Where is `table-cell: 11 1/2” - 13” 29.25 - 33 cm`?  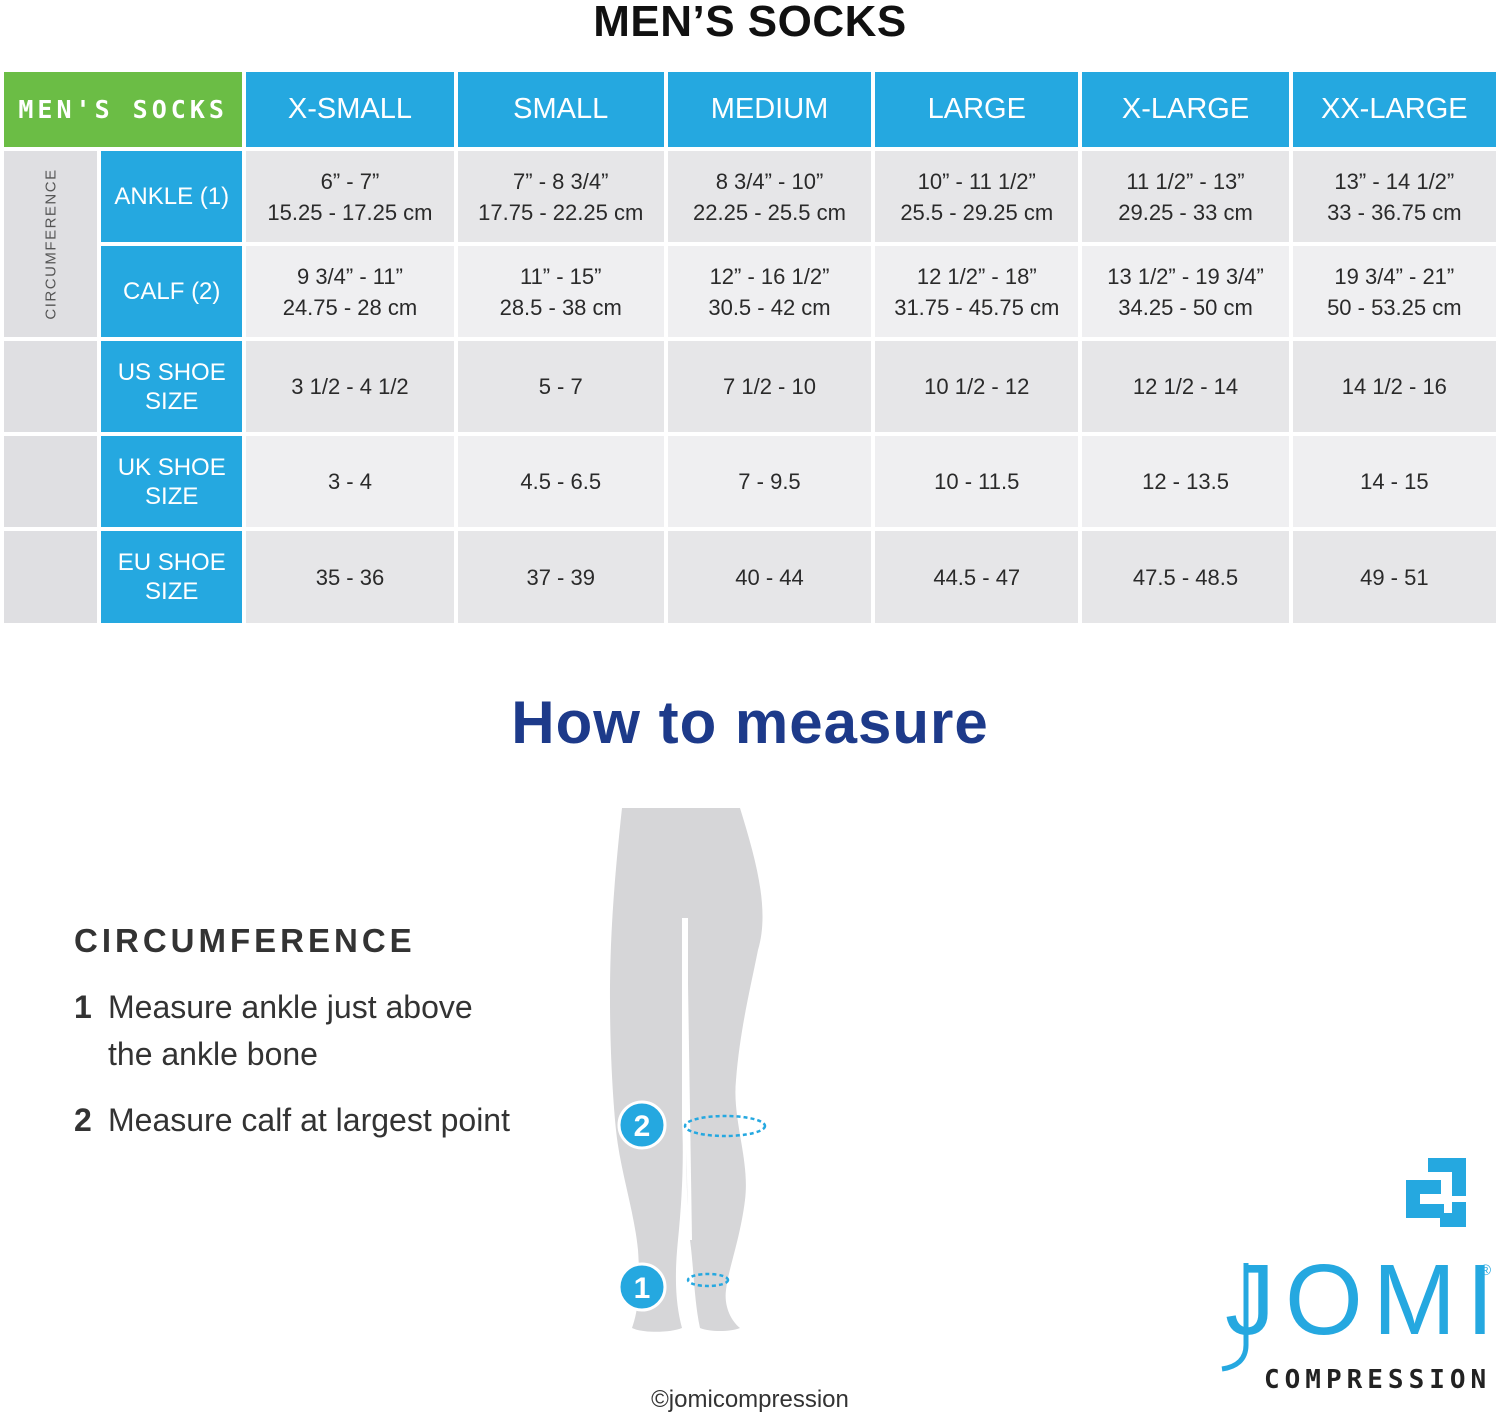
table-cell: 11 1/2” - 13” 29.25 - 33 cm is located at coordinates (1185, 196).